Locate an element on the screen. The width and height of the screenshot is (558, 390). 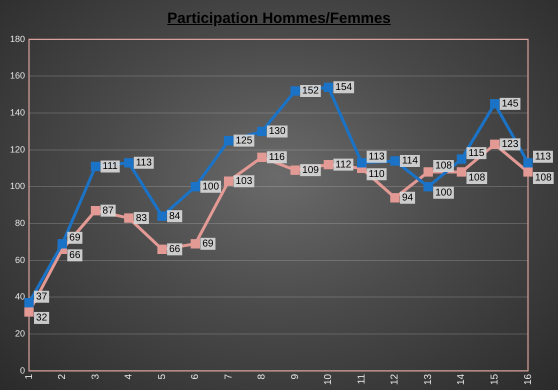
x-tick-label: 4 is located at coordinates (129, 376).